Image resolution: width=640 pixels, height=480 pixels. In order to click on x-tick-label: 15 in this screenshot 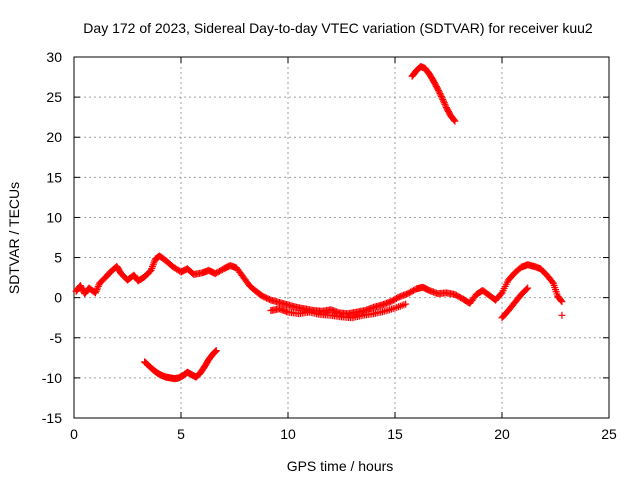, I will do `click(395, 434)`.